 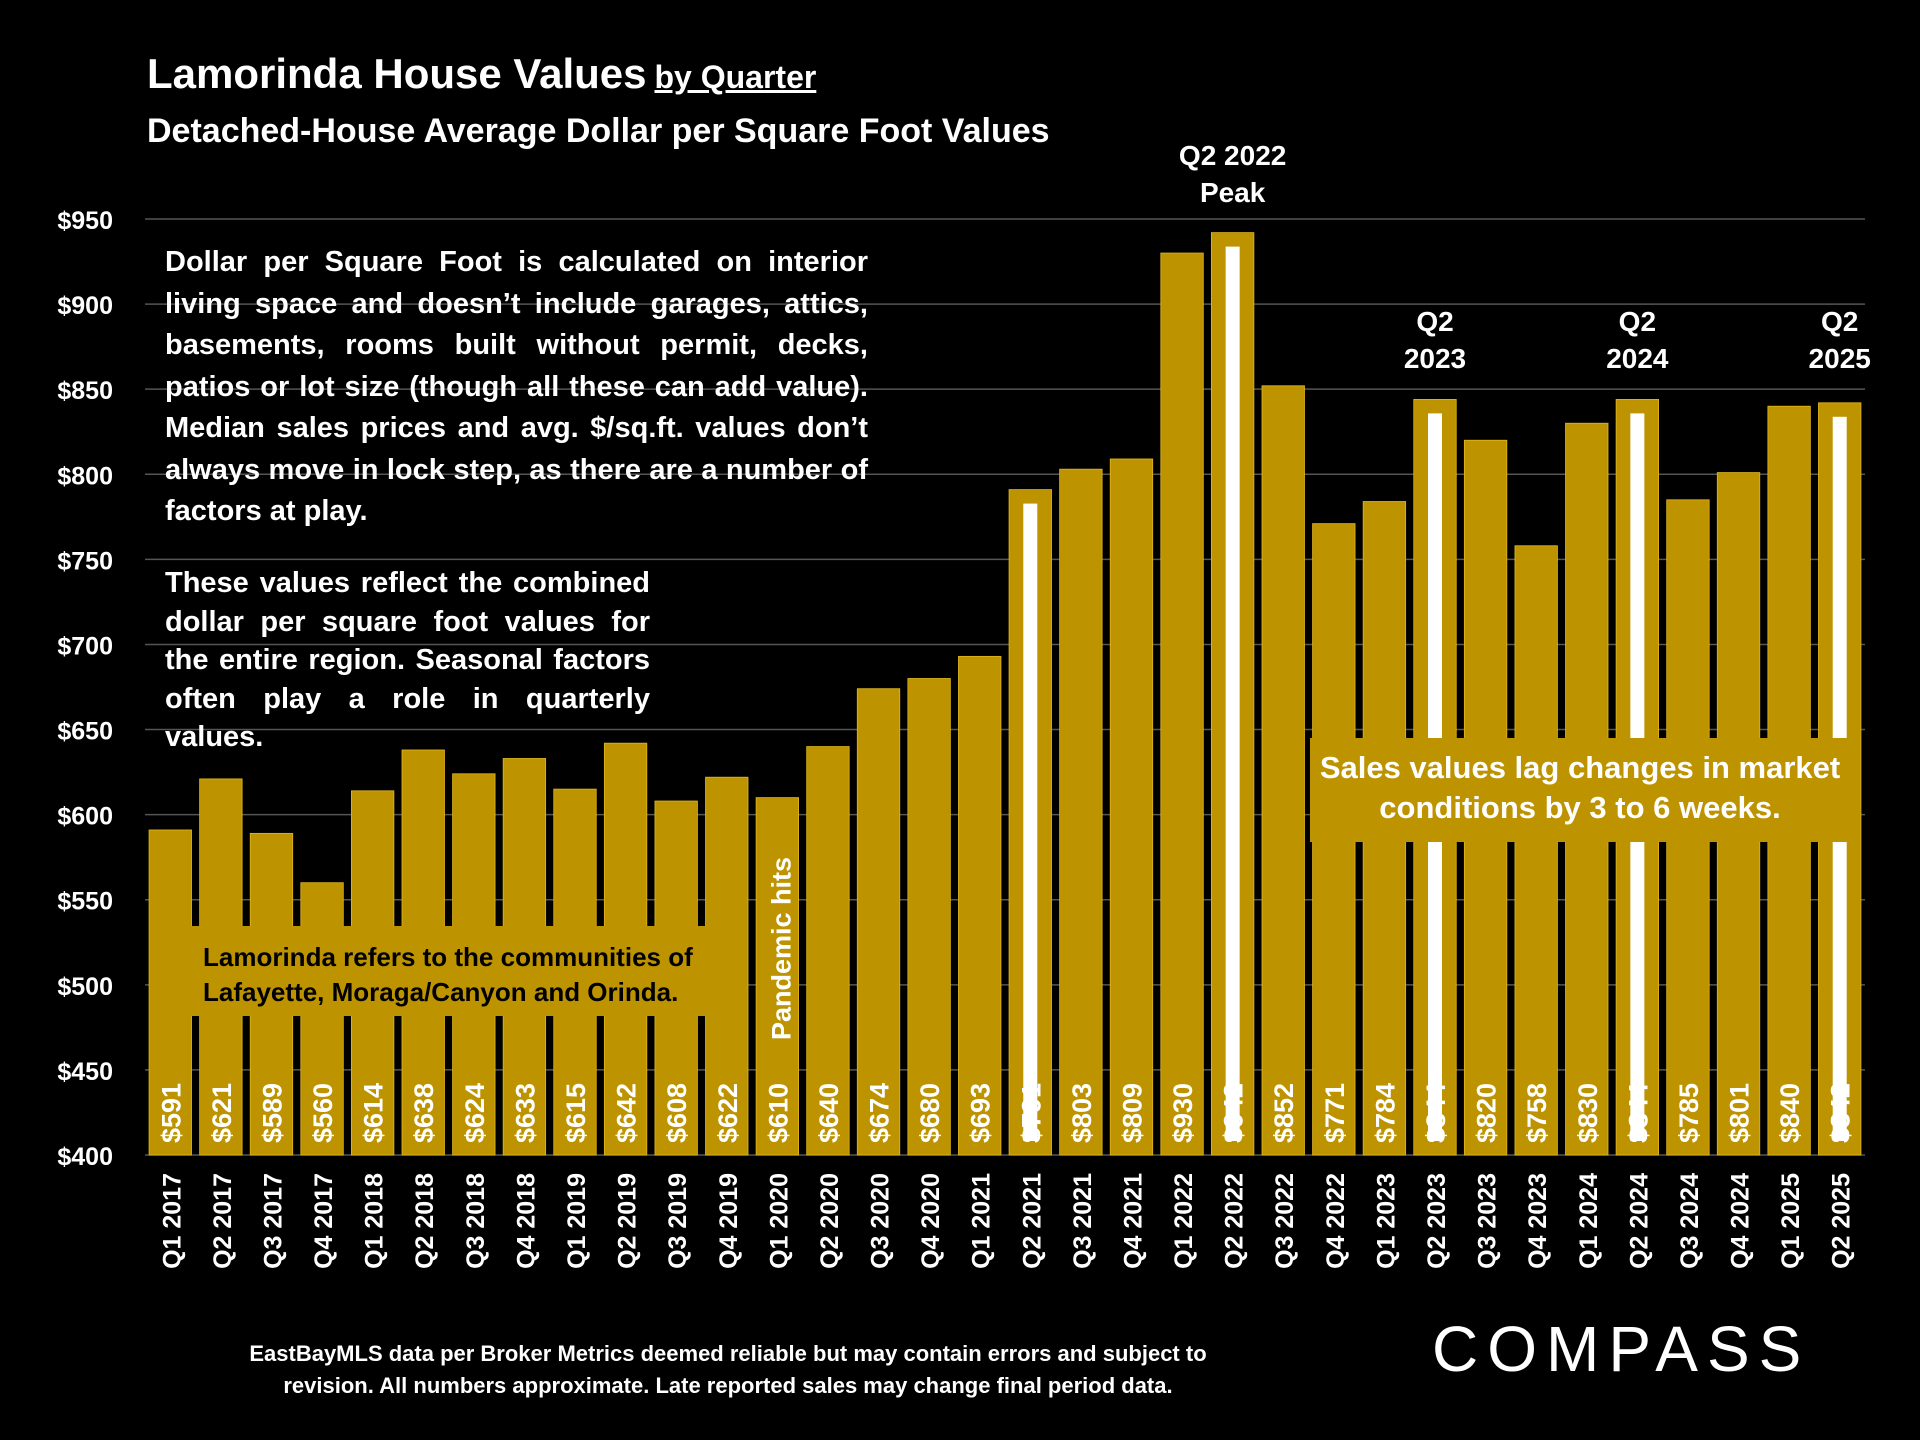 I want to click on x-tick-label: Q3 2019, so click(x=678, y=1221).